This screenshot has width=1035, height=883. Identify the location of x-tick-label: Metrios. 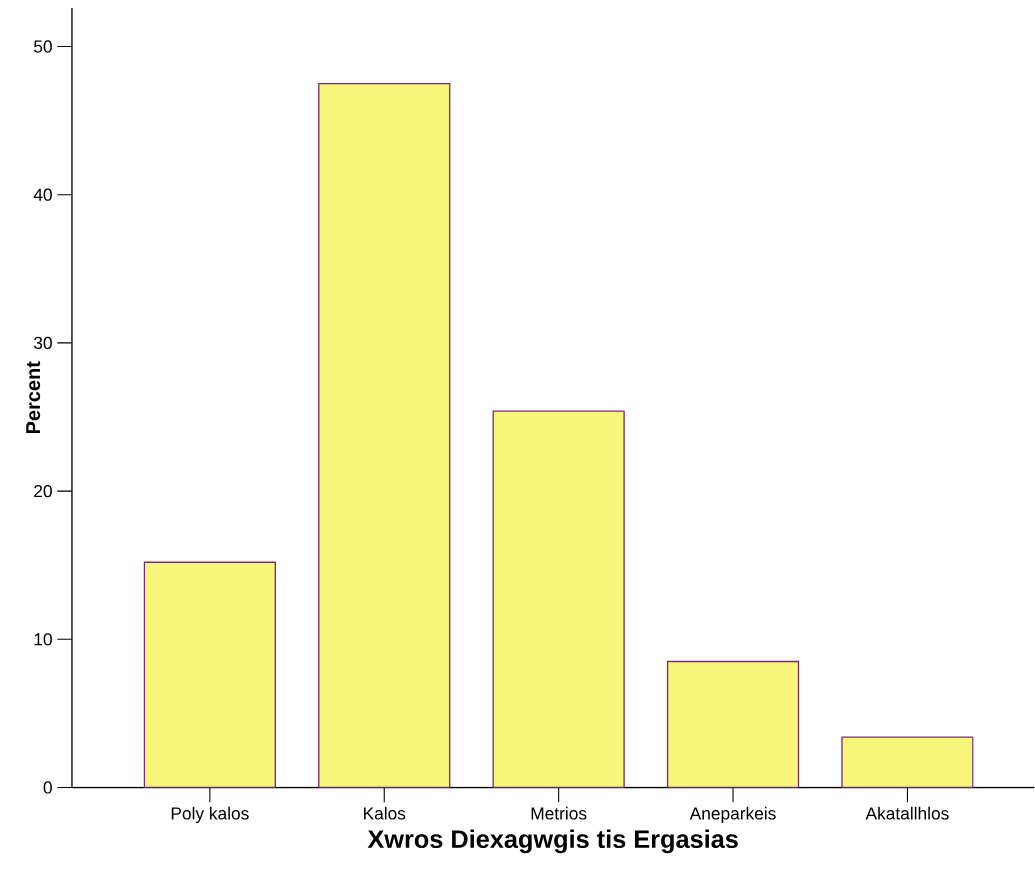
(559, 813).